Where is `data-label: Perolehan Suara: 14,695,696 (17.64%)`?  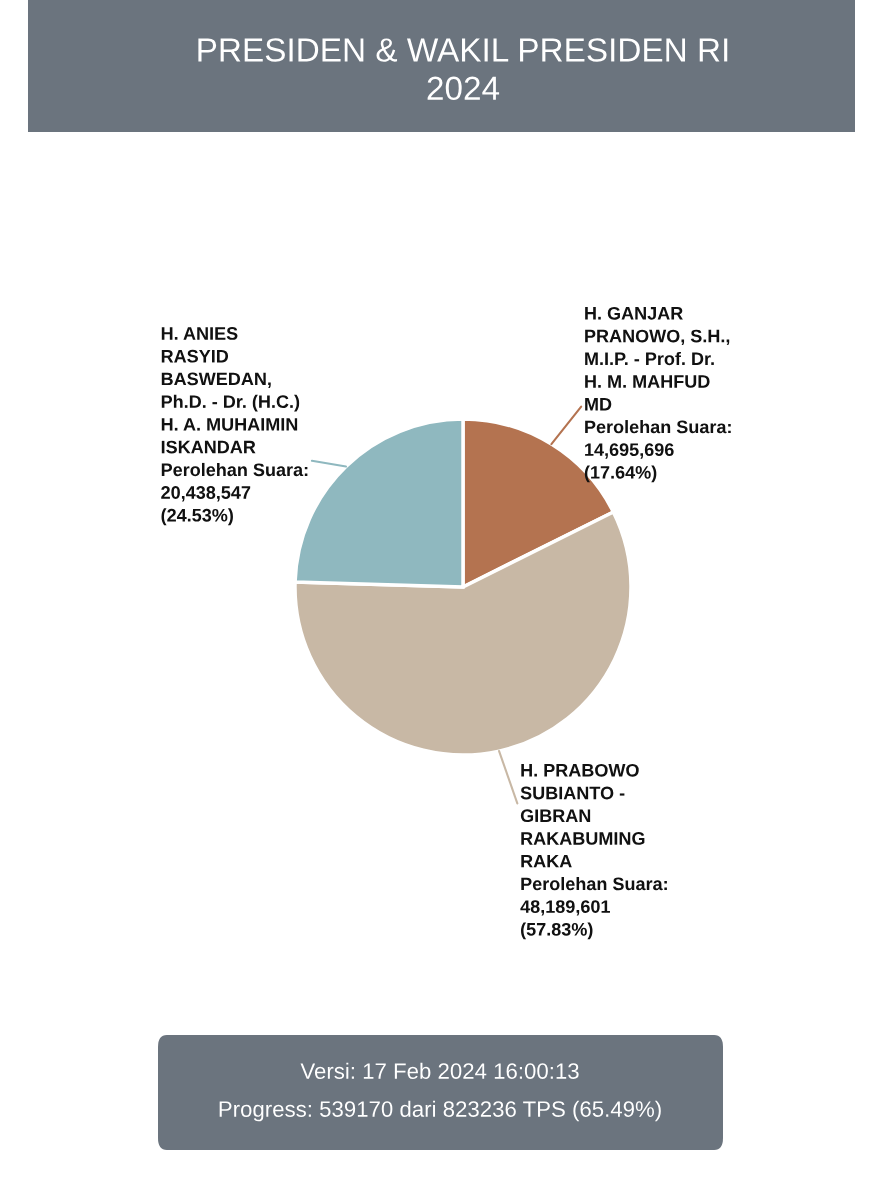
data-label: Perolehan Suara: 14,695,696 (17.64%) is located at coordinates (657, 451).